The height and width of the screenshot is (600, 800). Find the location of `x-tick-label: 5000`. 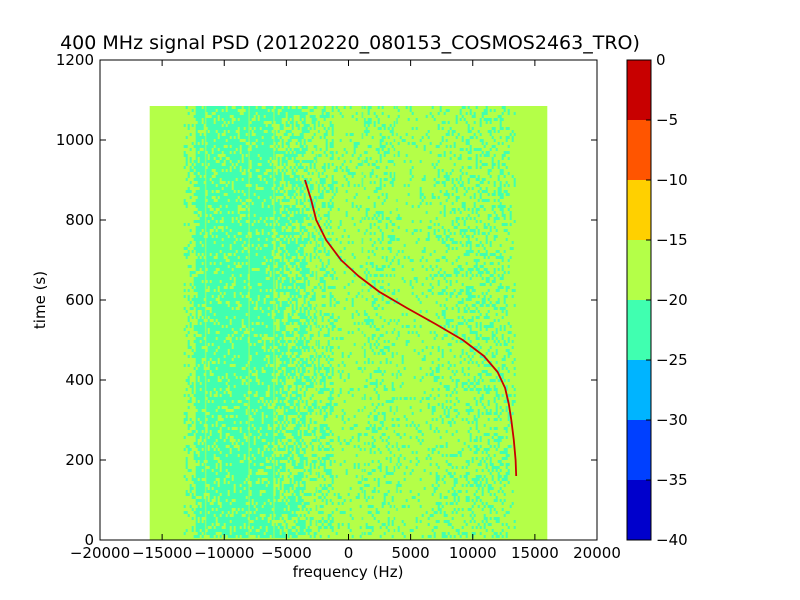

x-tick-label: 5000 is located at coordinates (411, 553).